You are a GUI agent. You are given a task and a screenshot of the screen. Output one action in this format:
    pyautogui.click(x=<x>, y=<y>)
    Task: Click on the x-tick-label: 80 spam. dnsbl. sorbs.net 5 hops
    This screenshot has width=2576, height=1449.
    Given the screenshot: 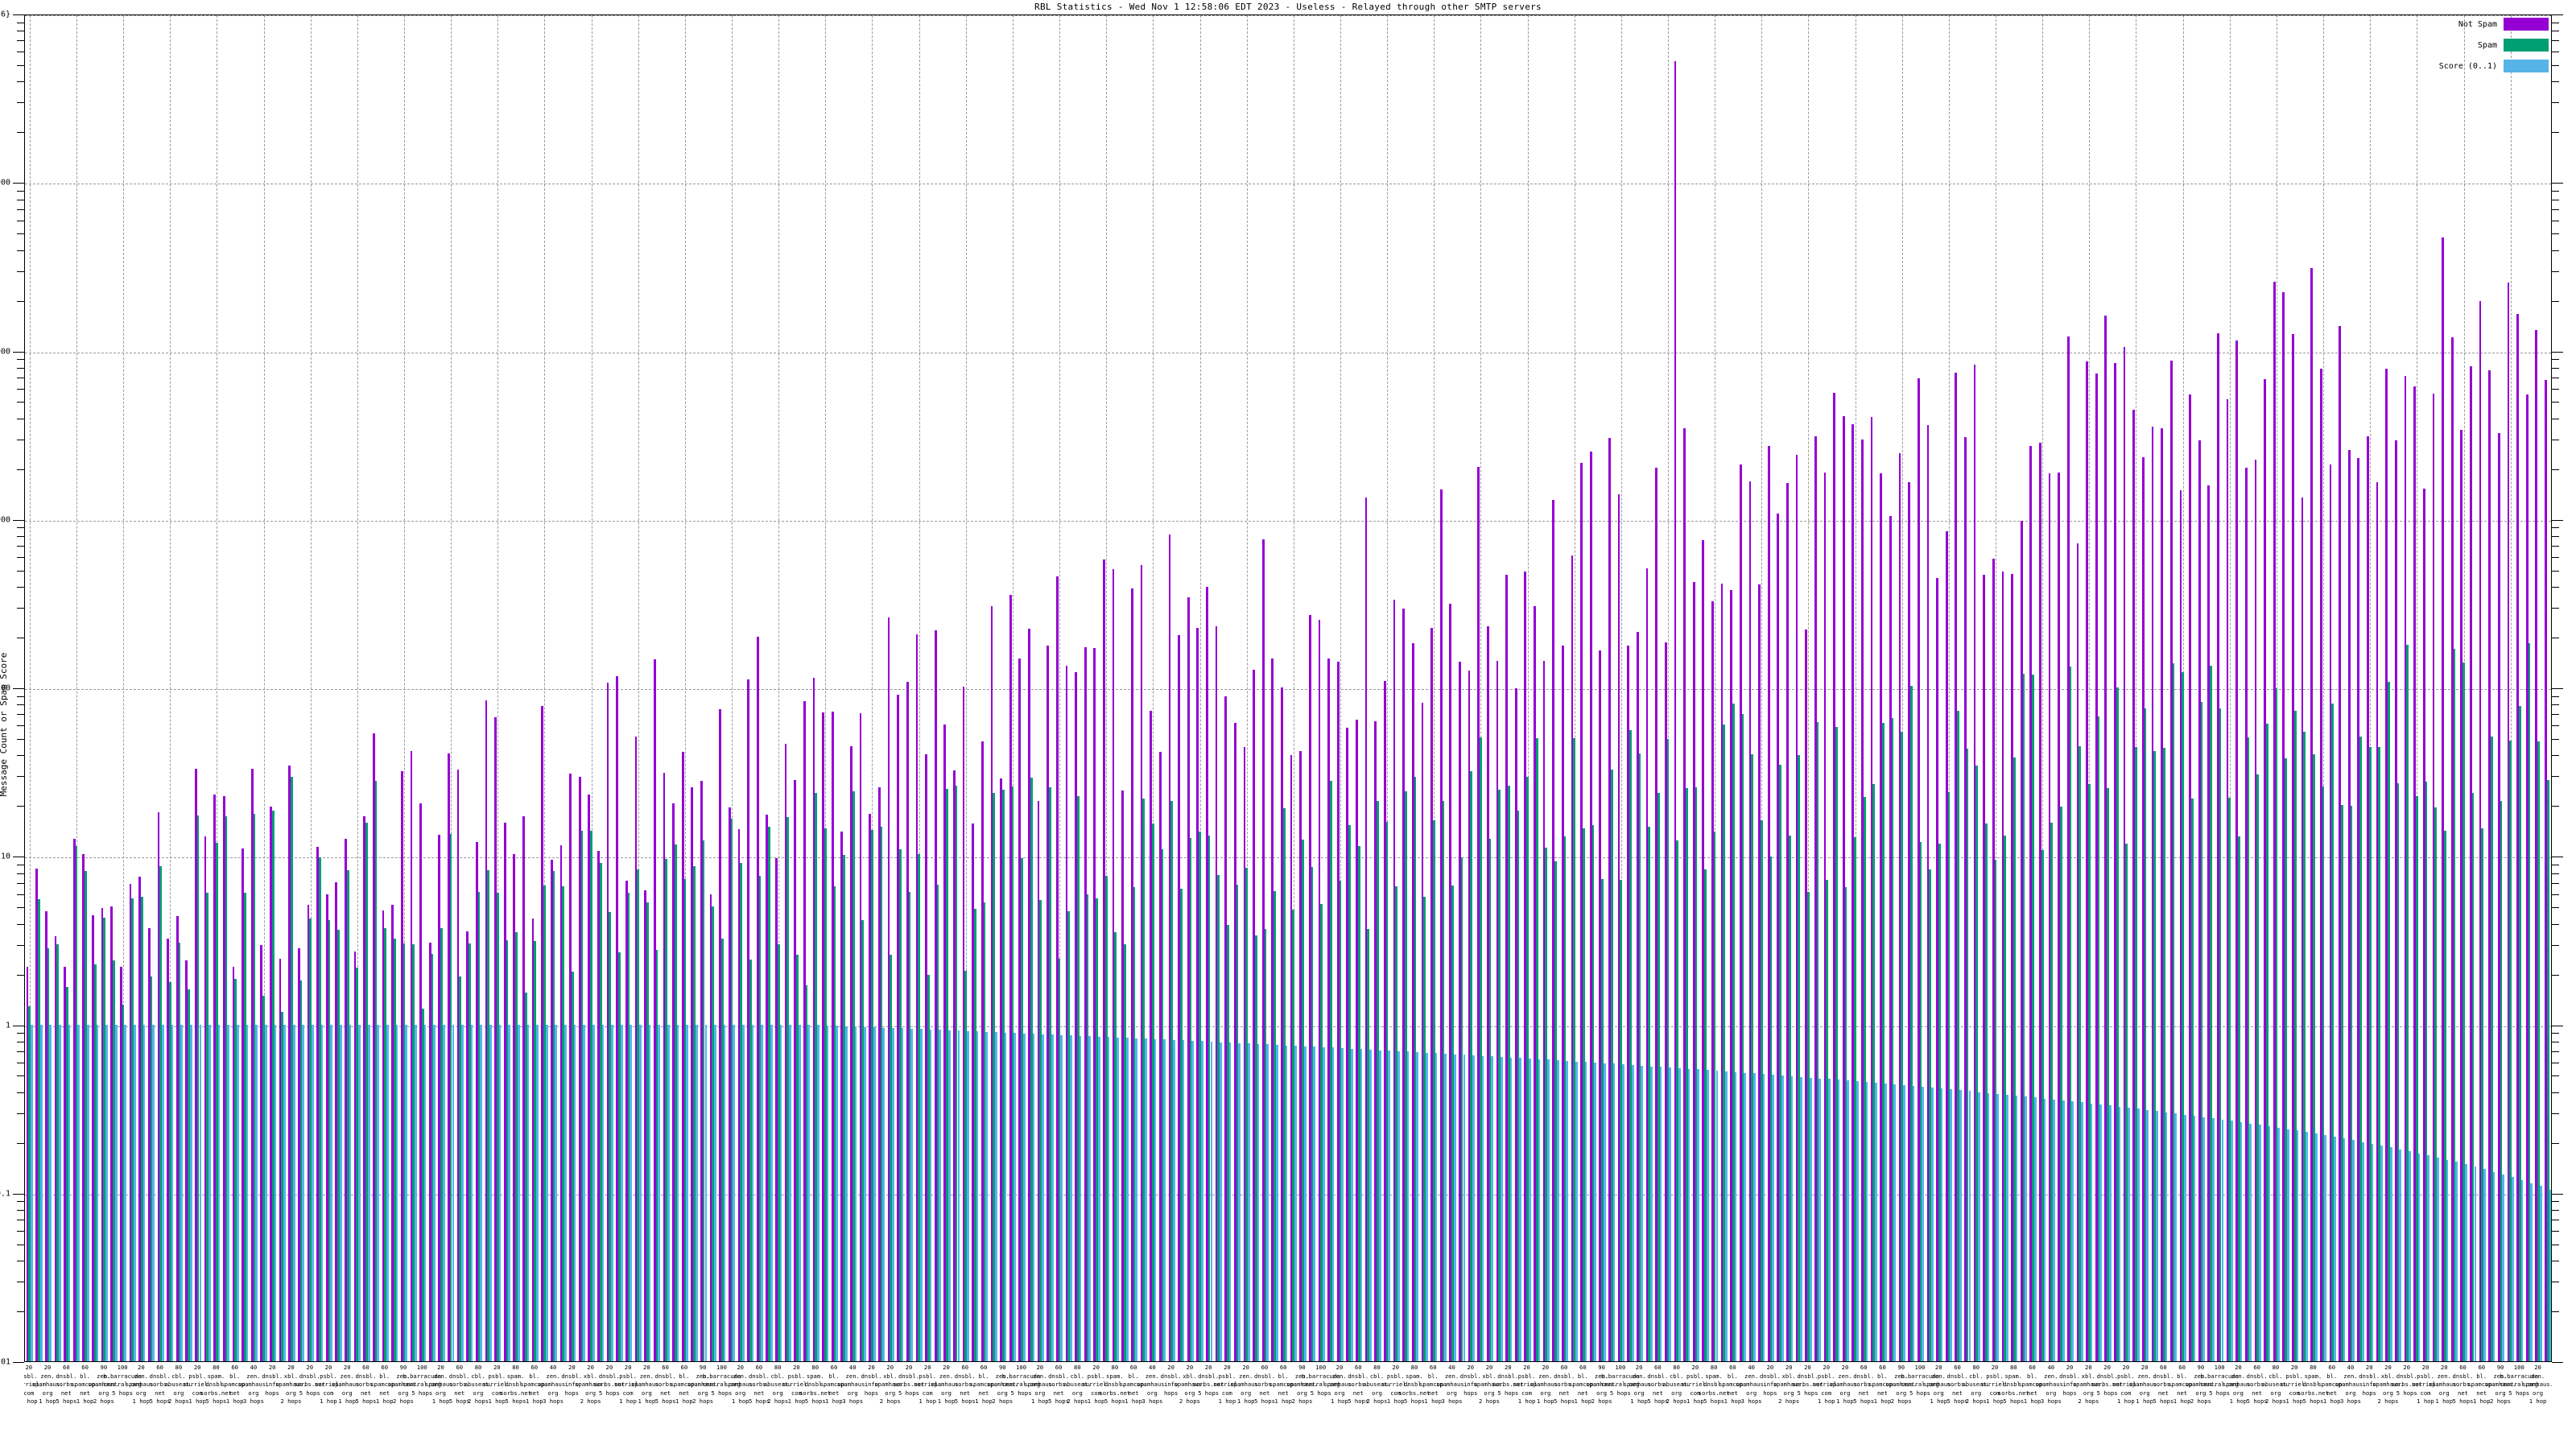 What is the action you would take?
    pyautogui.click(x=2313, y=1384)
    